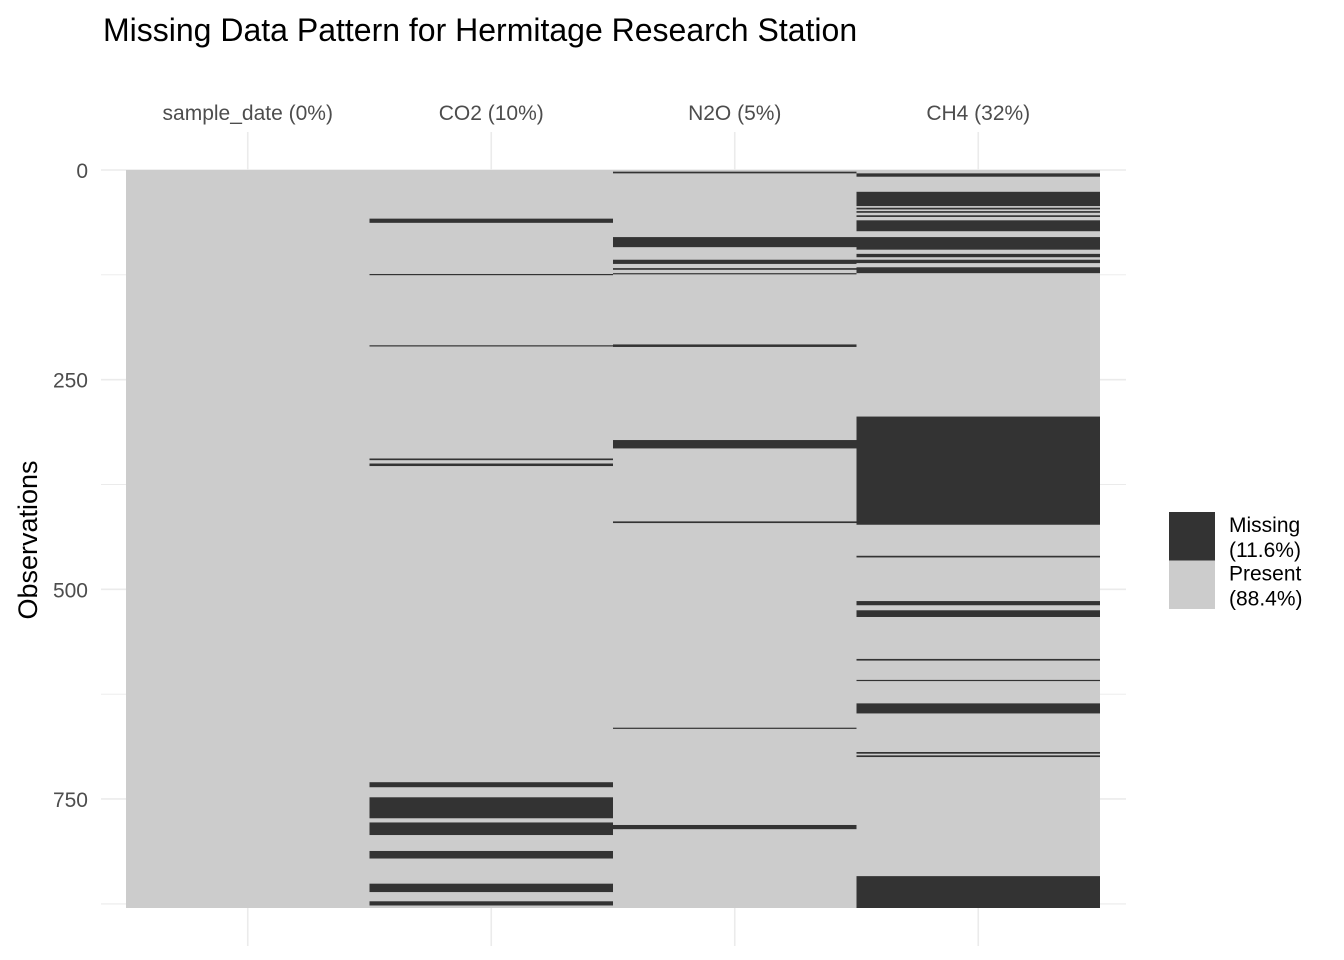 This screenshot has height=960, width=1344. What do you see at coordinates (1265, 550) in the screenshot?
I see `legend-percent-missing: (11.6%)` at bounding box center [1265, 550].